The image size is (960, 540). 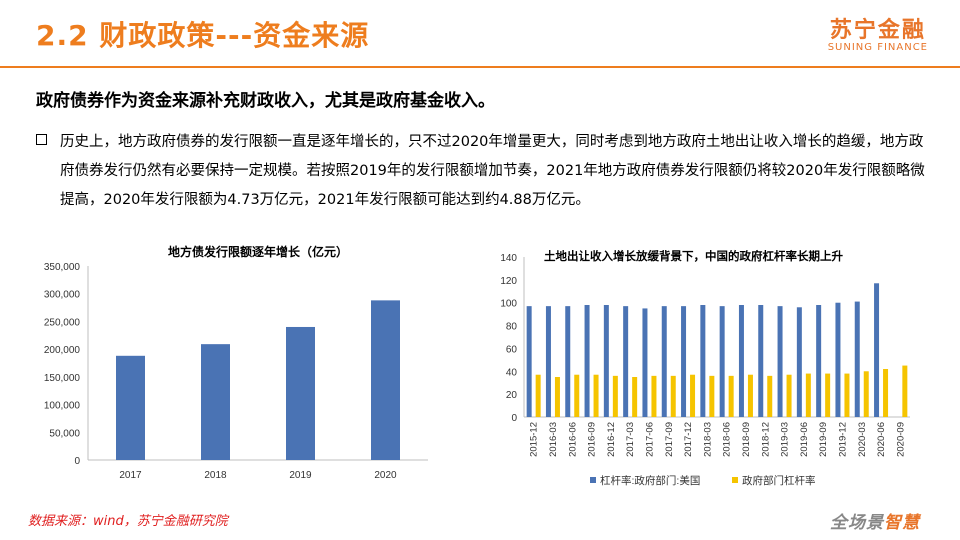 What do you see at coordinates (385, 475) in the screenshot?
I see `x-tick-label: 2020` at bounding box center [385, 475].